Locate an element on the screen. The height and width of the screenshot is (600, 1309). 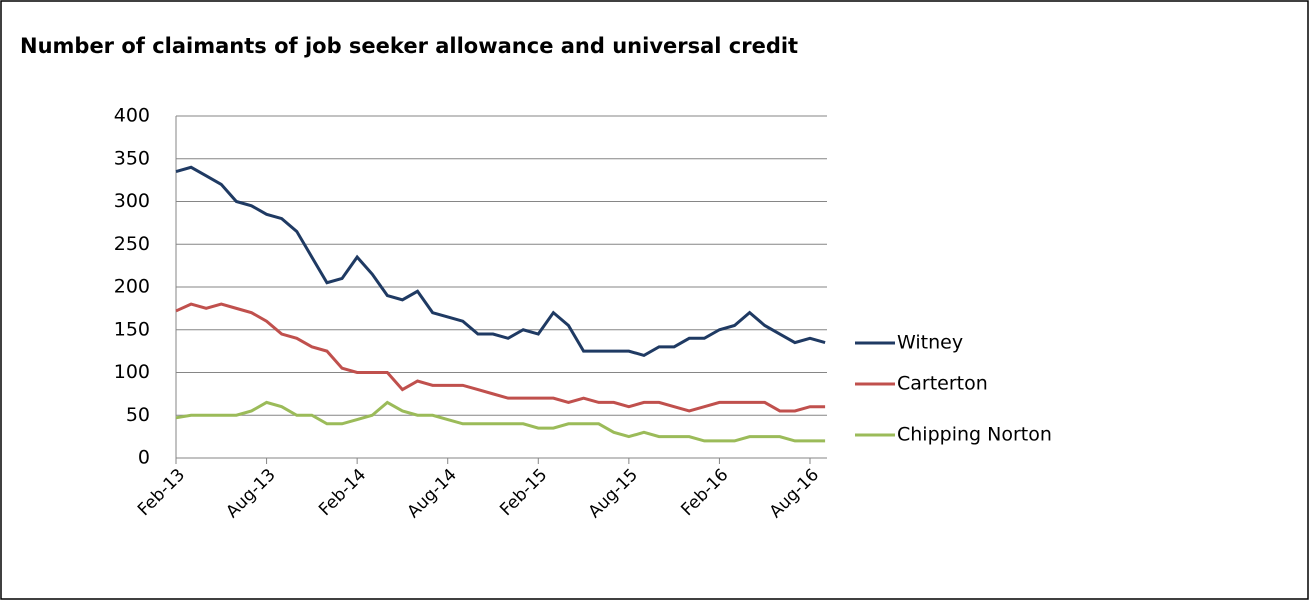
legend-label: Witney is located at coordinates (930, 343).